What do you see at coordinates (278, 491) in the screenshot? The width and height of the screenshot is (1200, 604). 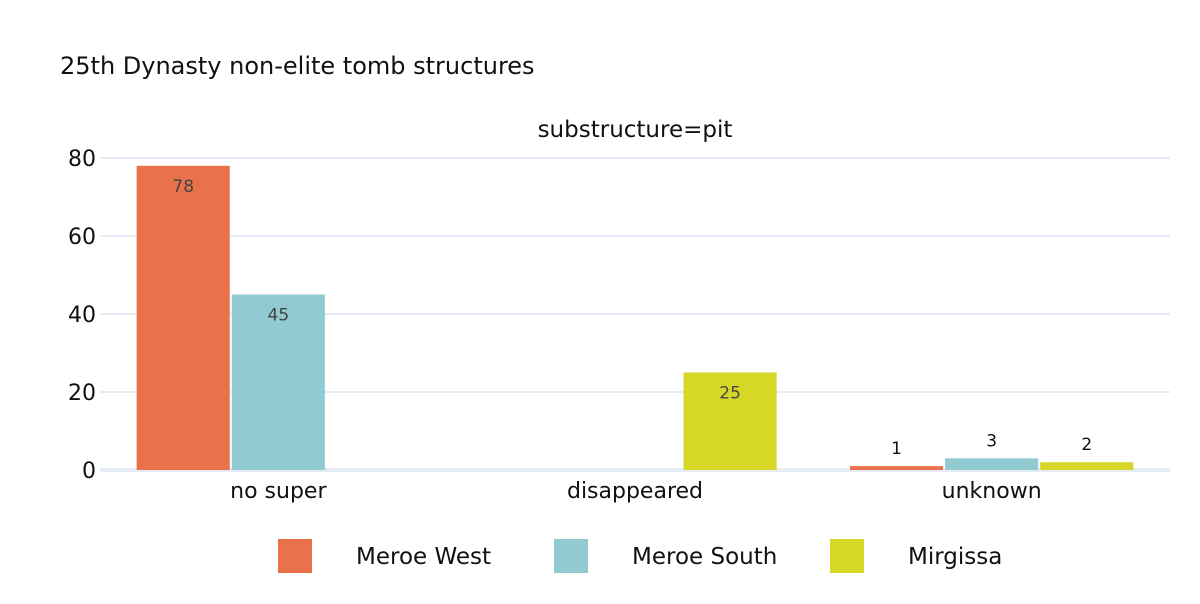 I see `x-tick-label: no super` at bounding box center [278, 491].